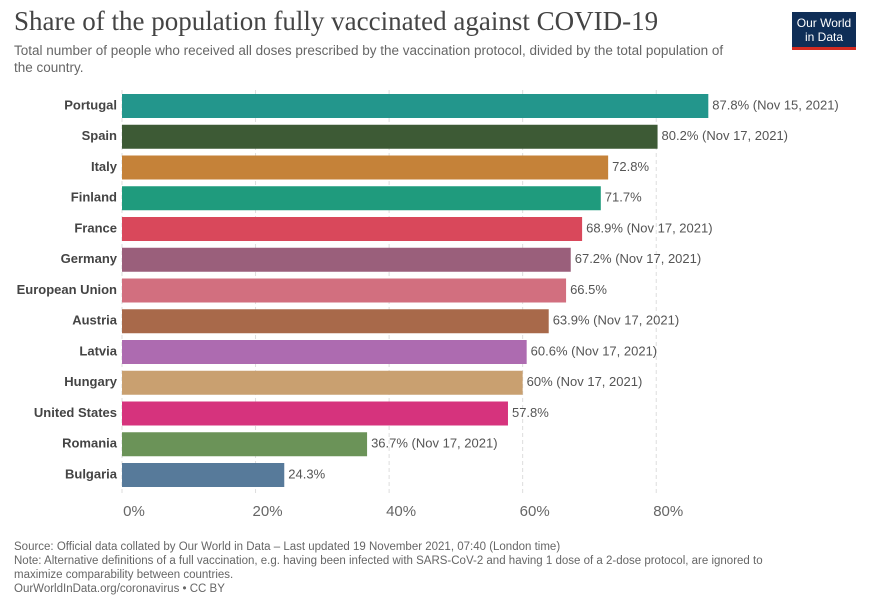 This screenshot has width=870, height=614. Describe the element at coordinates (91, 473) in the screenshot. I see `y-tick-label: Bulgaria` at that location.